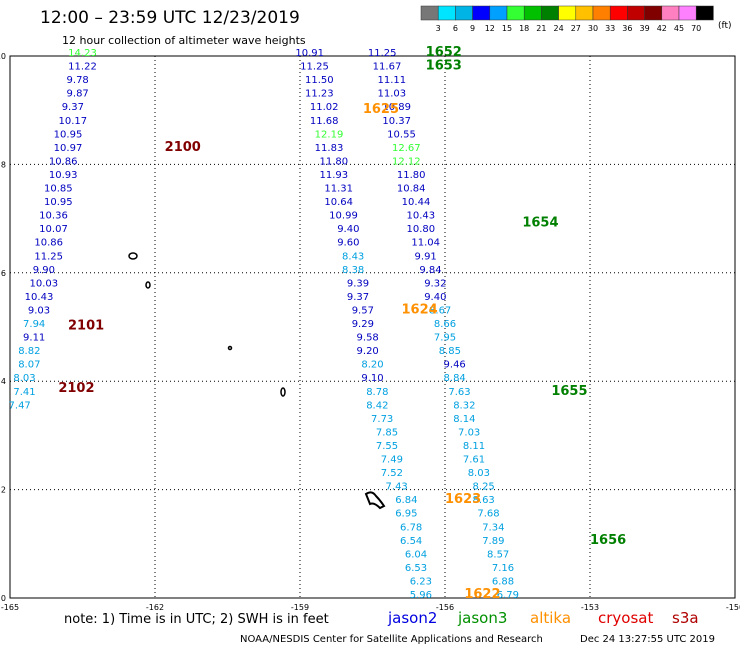 This screenshot has width=740, height=650. I want to click on legend-level-label: 21, so click(541, 28).